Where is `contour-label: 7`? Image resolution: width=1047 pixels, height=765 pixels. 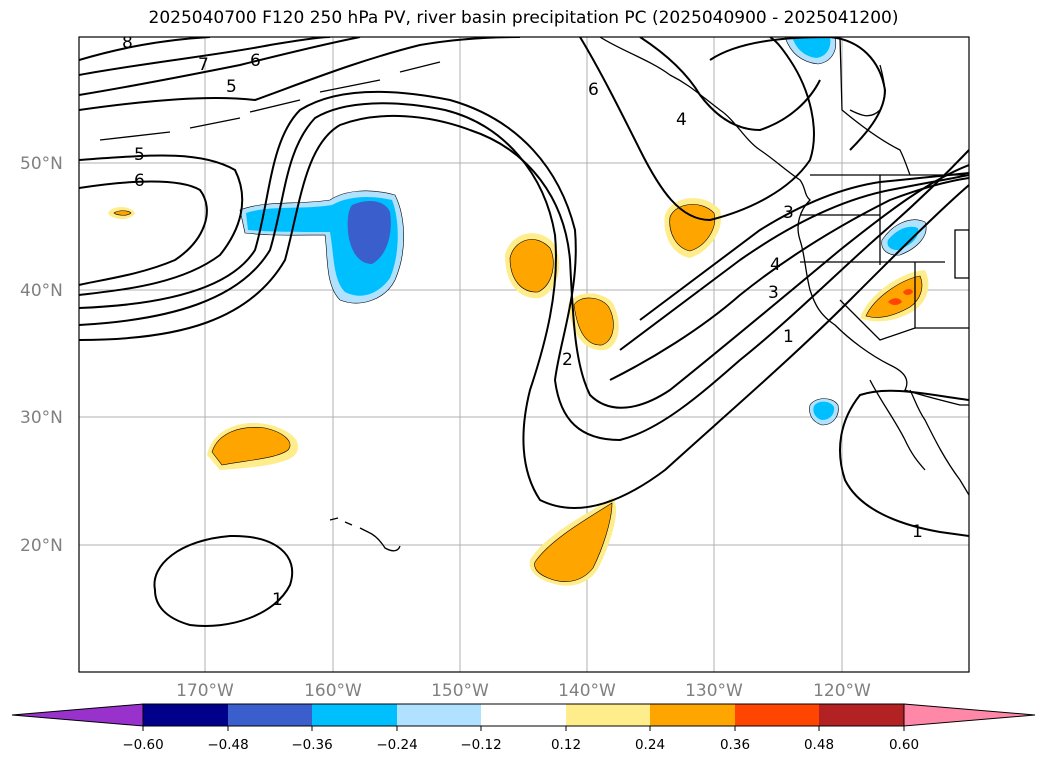
contour-label: 7 is located at coordinates (203, 65).